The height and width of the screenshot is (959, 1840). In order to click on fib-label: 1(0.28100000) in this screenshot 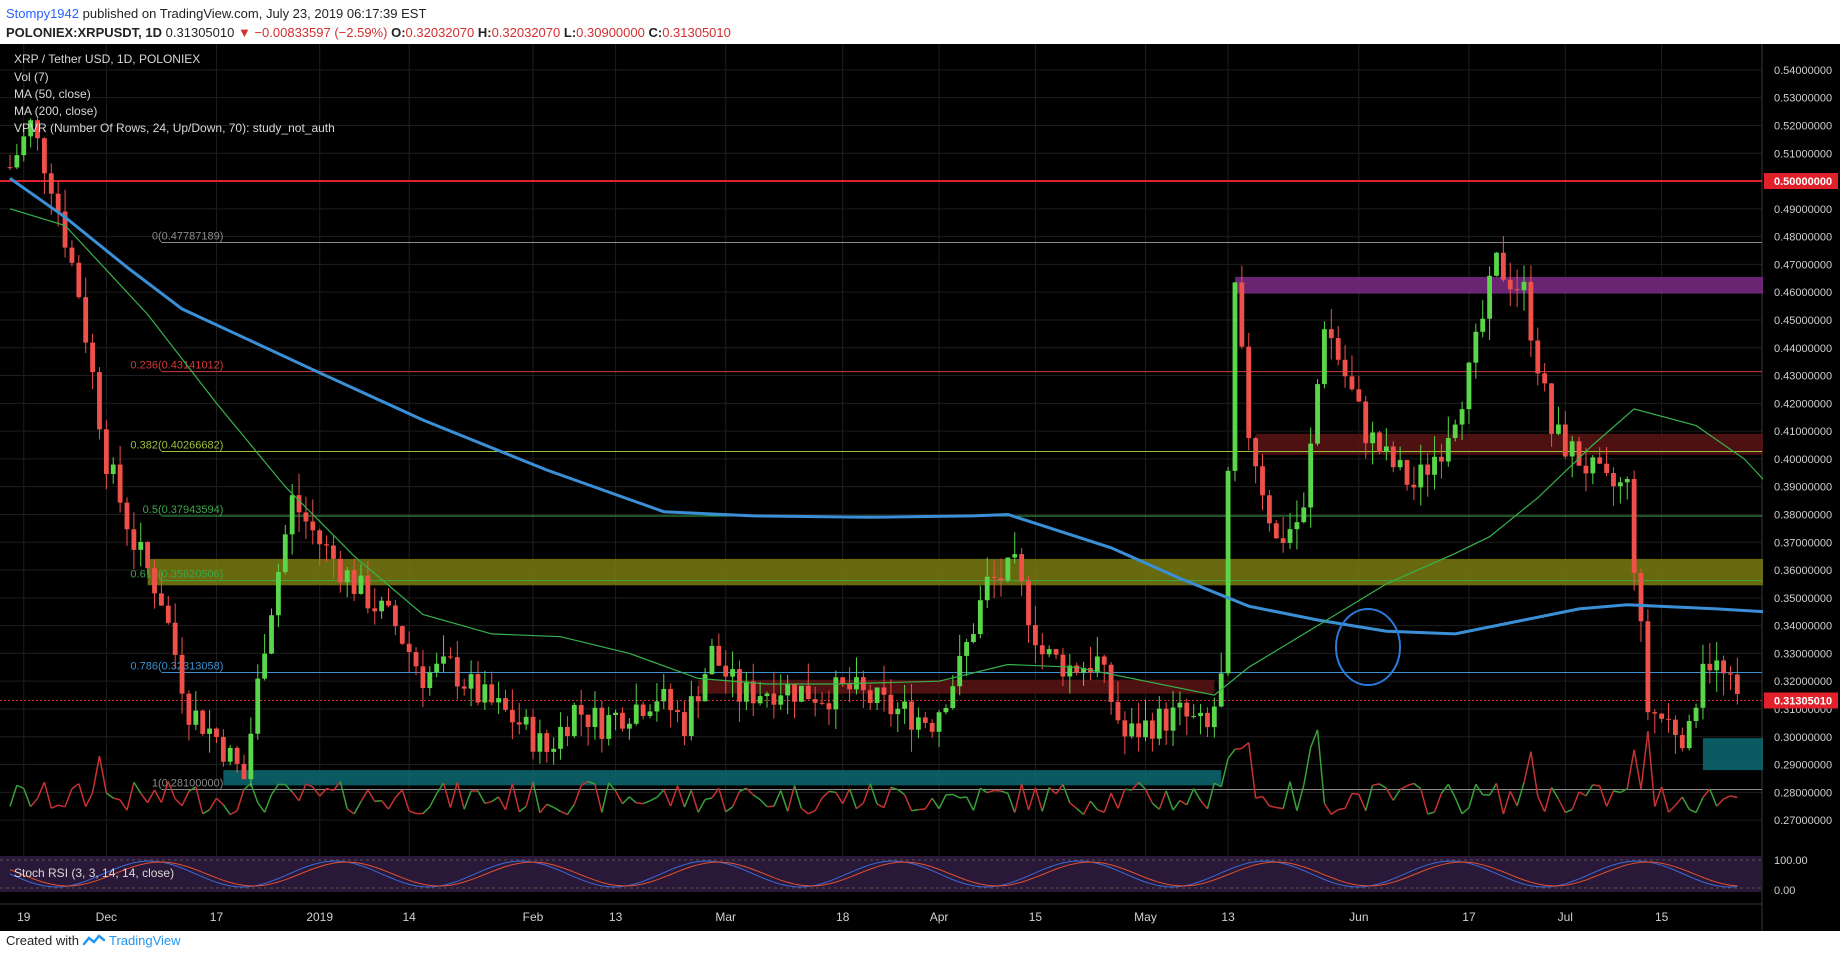, I will do `click(188, 784)`.